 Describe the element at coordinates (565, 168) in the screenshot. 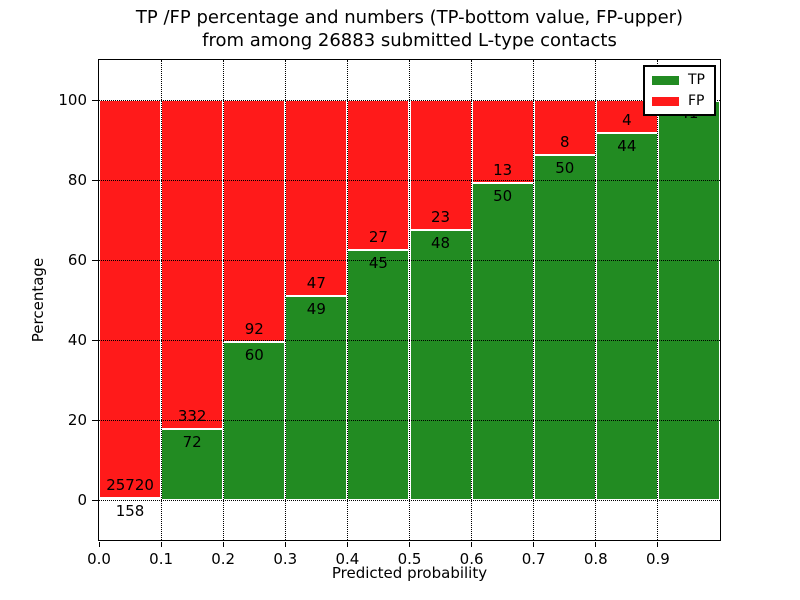

I see `tp-count-label-7: 50` at that location.